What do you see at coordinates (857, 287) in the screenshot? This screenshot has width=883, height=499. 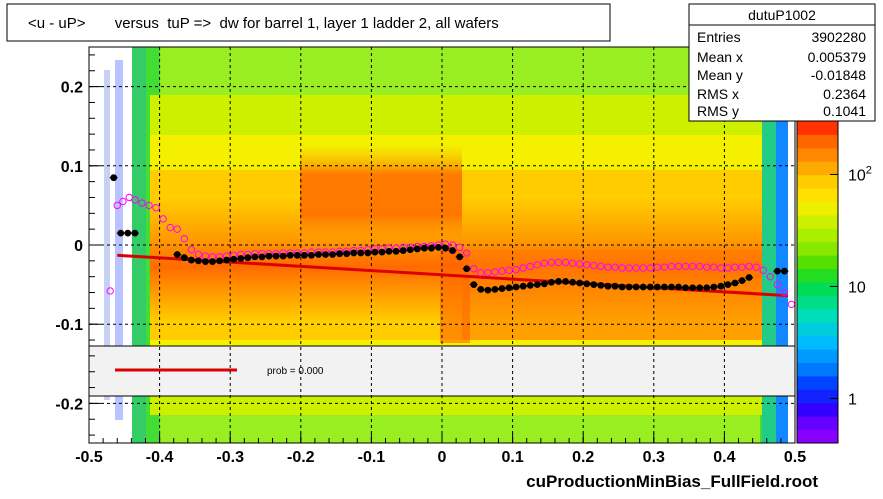 I see `palette-label: 10` at bounding box center [857, 287].